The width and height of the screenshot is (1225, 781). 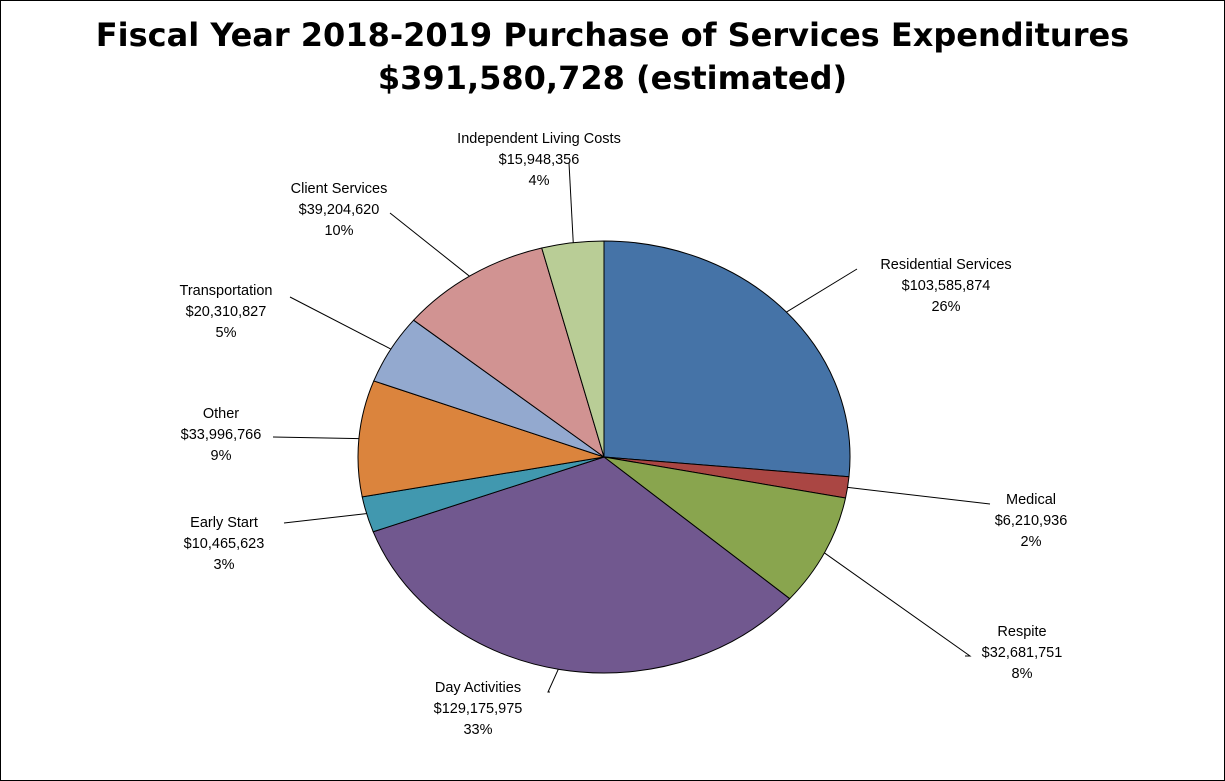 I want to click on data-label-early-start: Early Start $10,465,623 3%, so click(x=224, y=544).